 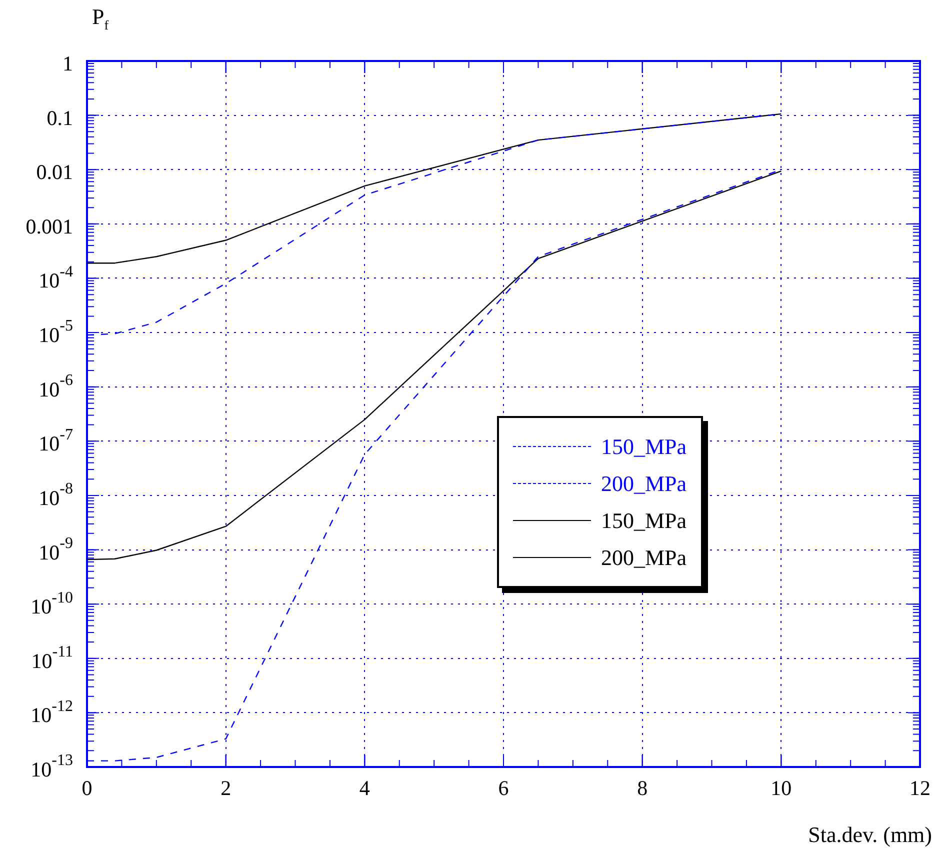 I want to click on x-axis-title: Sta.dev. (mm), so click(x=870, y=835).